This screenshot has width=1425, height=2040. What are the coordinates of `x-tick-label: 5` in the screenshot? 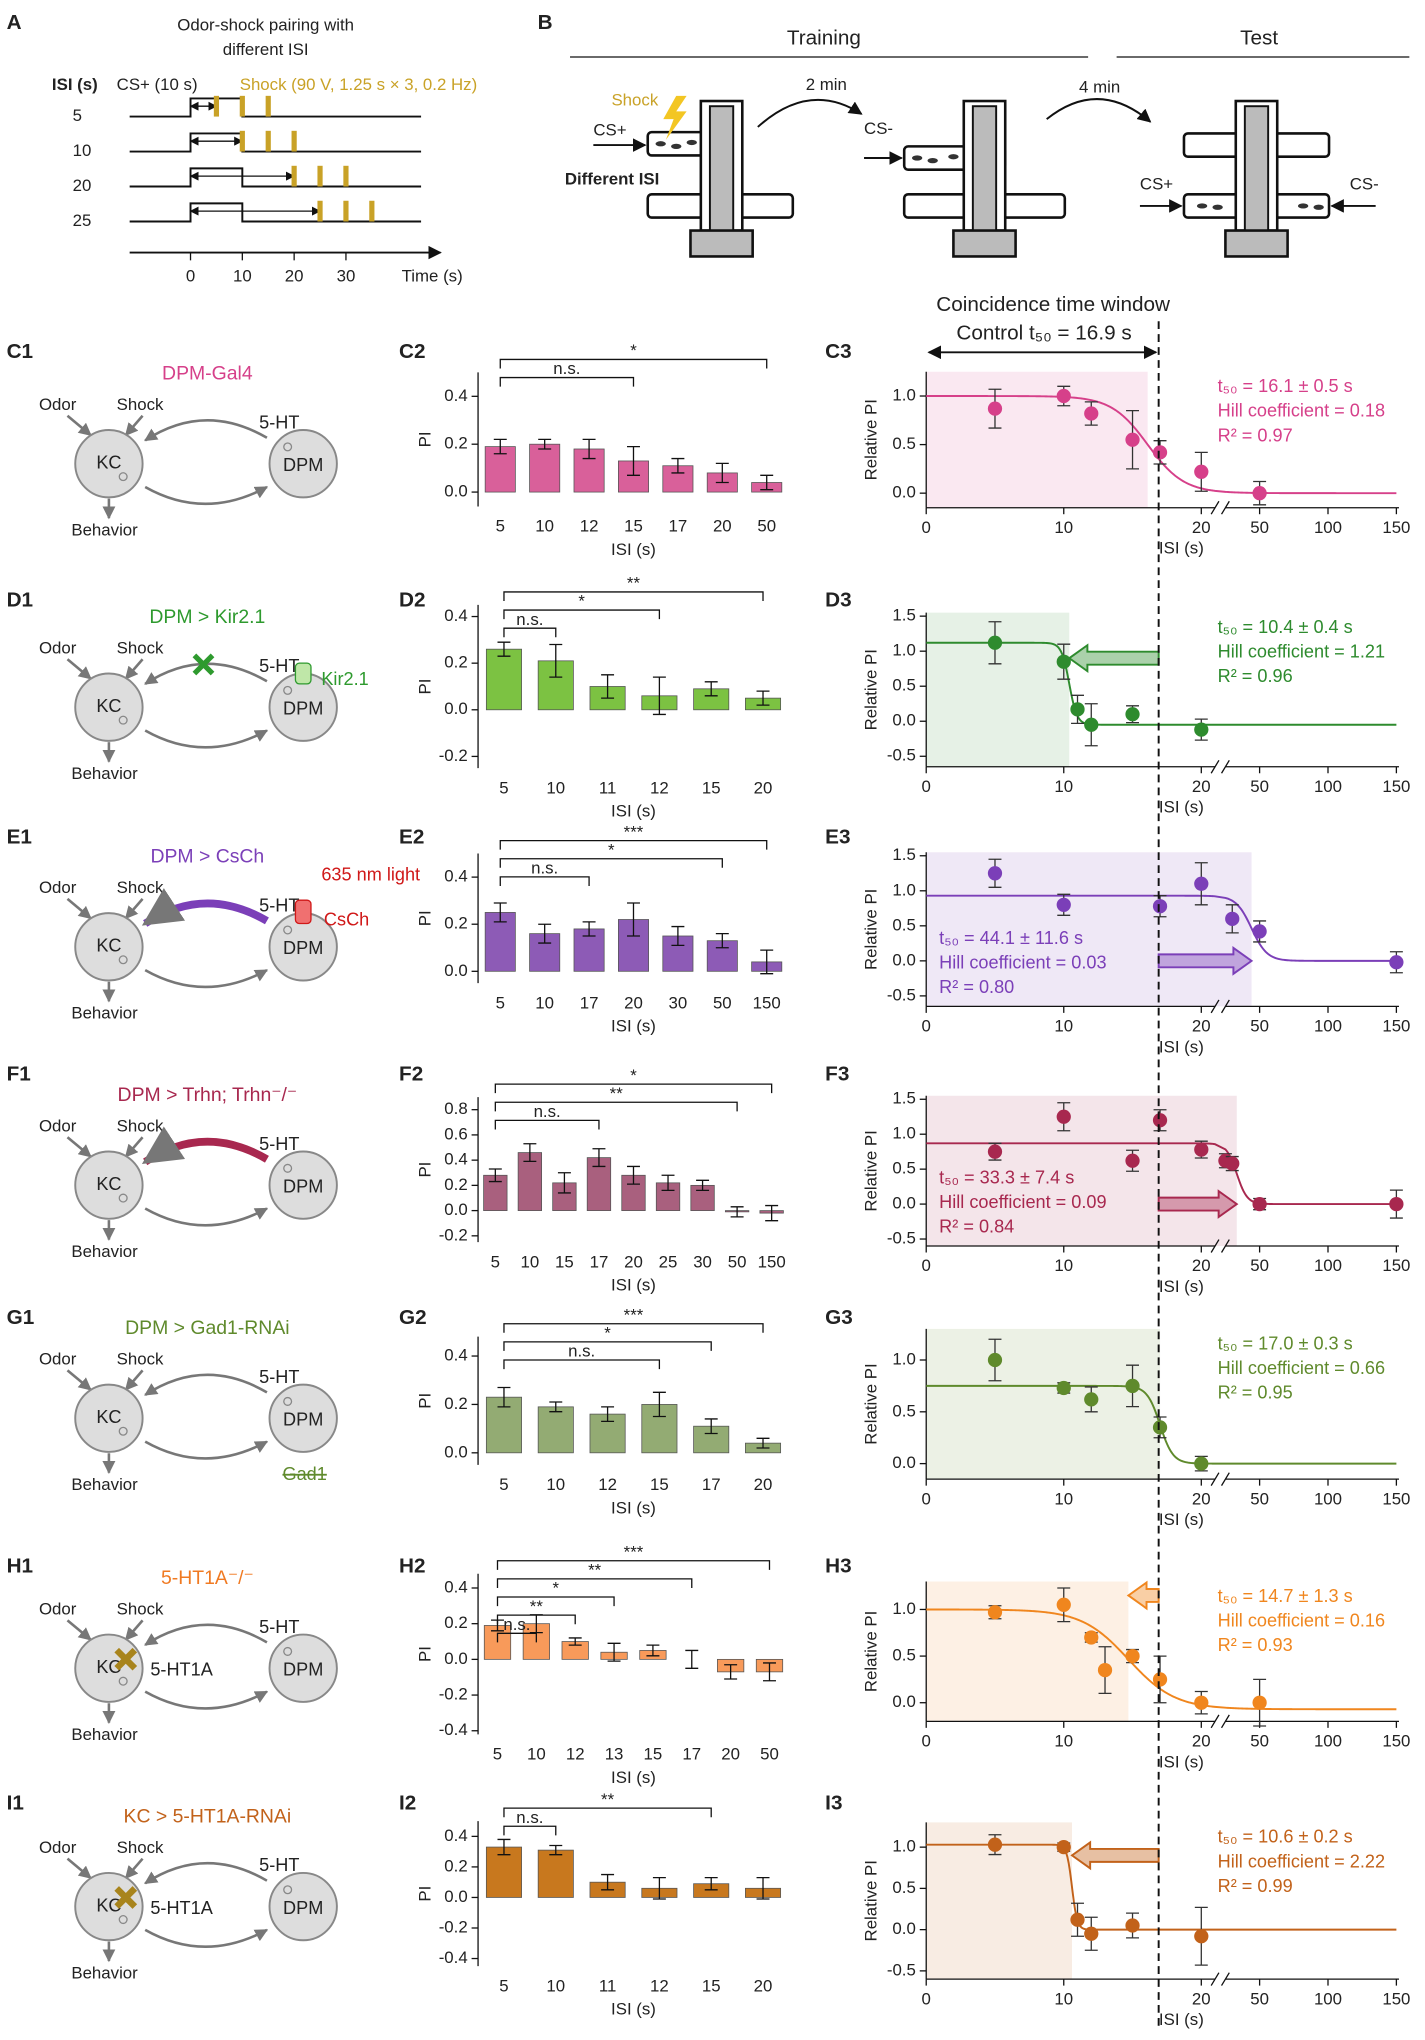 It's located at (497, 1754).